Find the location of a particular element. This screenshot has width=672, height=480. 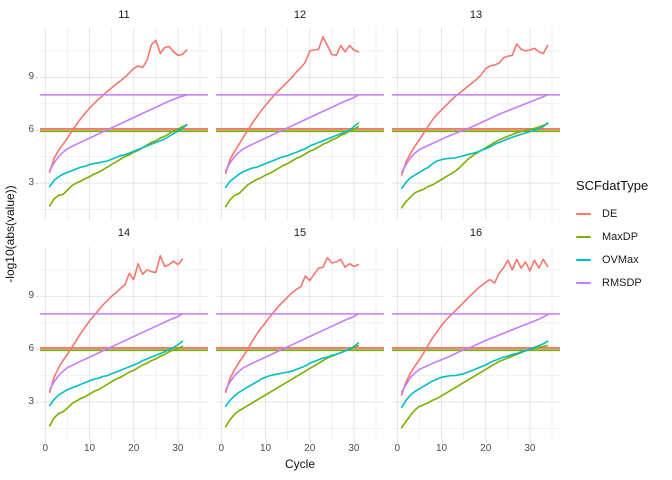

legend-entry-maxdp: MaxDP is located at coordinates (624, 236).